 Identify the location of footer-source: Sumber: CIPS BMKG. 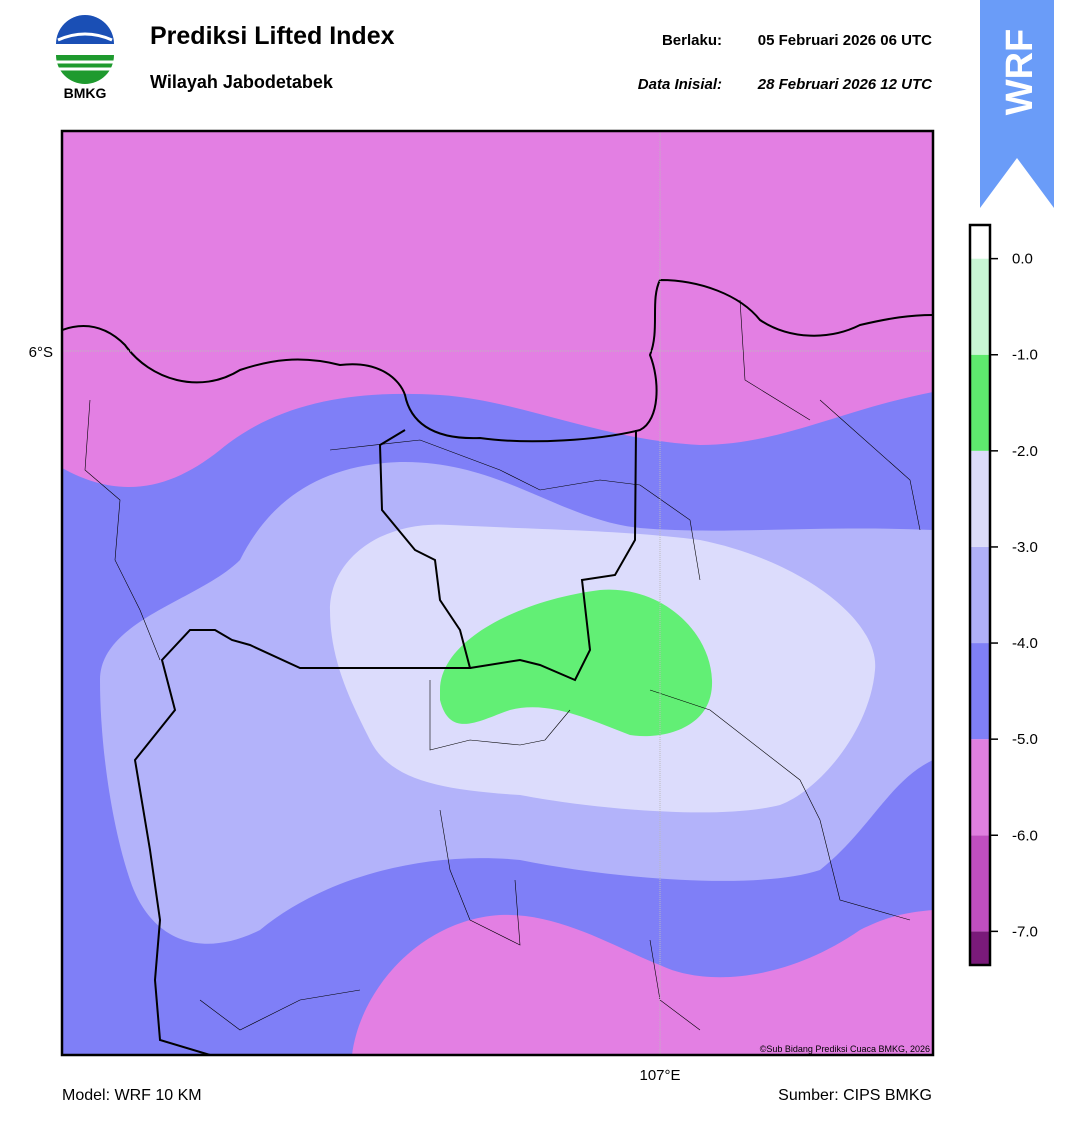
(855, 1095).